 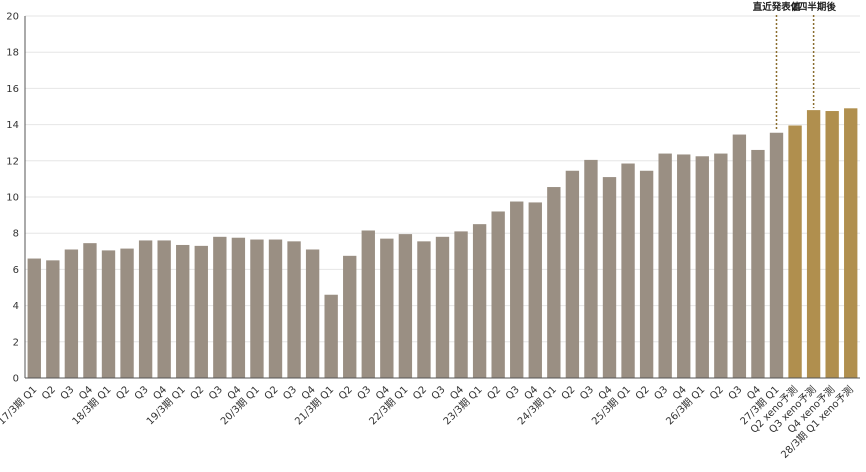 What do you see at coordinates (16, 270) in the screenshot?
I see `y-tick-label: 6` at bounding box center [16, 270].